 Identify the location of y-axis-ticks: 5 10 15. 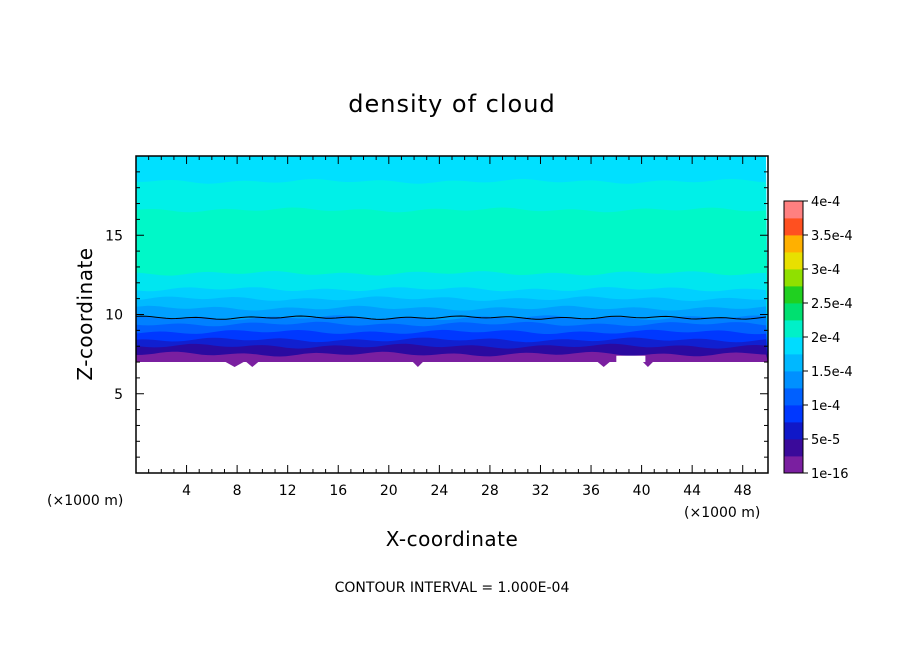
(114, 315).